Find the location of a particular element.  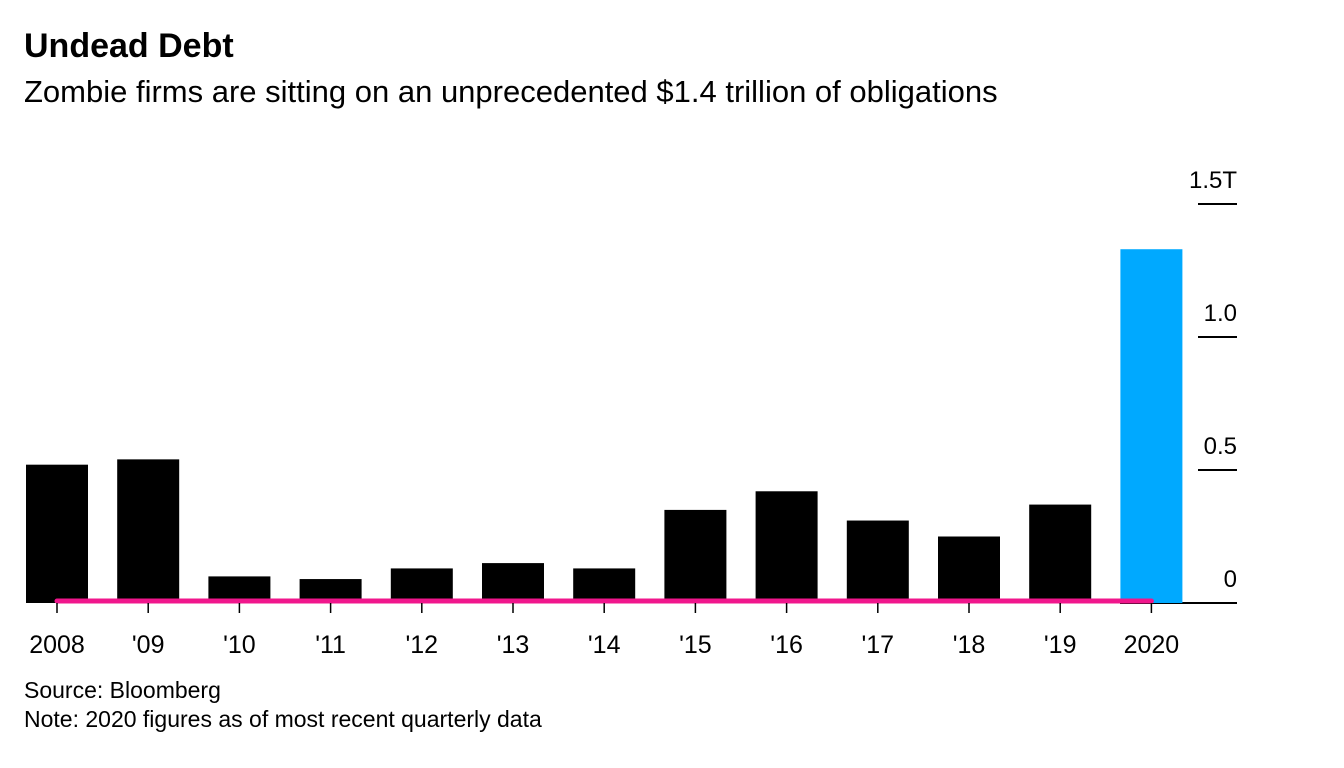

x-tick-label: '17 is located at coordinates (878, 645).